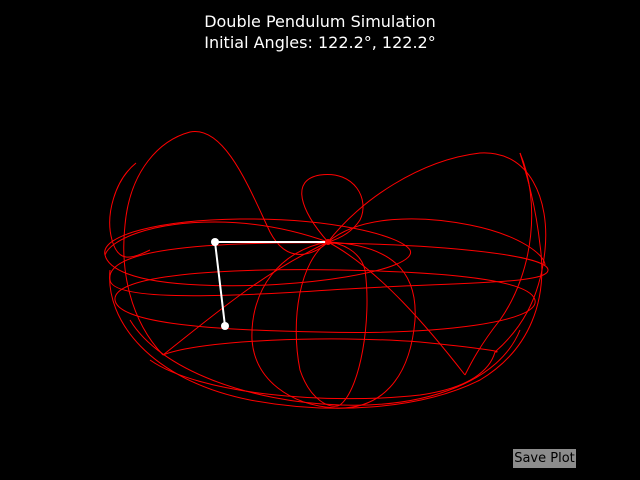 This screenshot has width=640, height=480. Describe the element at coordinates (320, 42) in the screenshot. I see `plot-subtitle: Initial Angles: 122.2°, 122.2°` at that location.